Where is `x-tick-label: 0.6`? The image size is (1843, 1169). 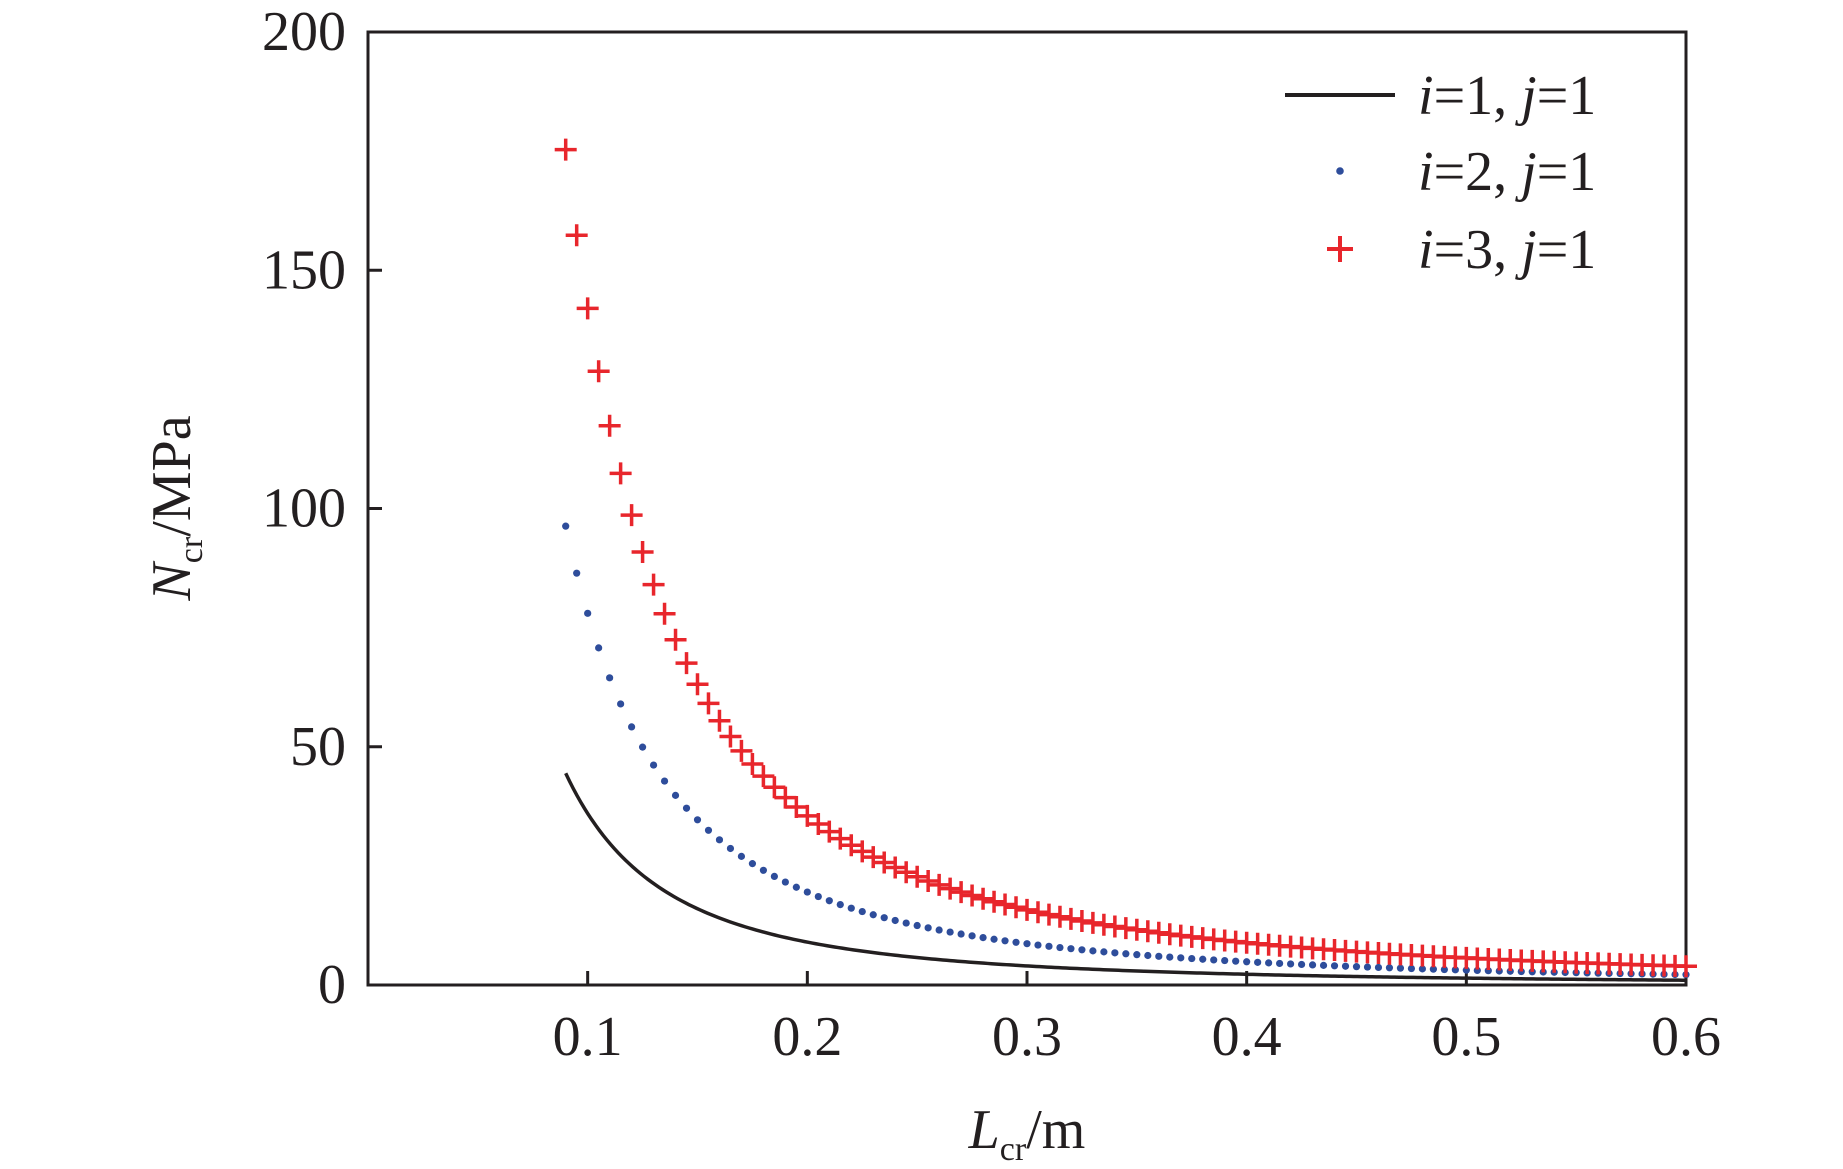
x-tick-label: 0.6 is located at coordinates (1686, 1037).